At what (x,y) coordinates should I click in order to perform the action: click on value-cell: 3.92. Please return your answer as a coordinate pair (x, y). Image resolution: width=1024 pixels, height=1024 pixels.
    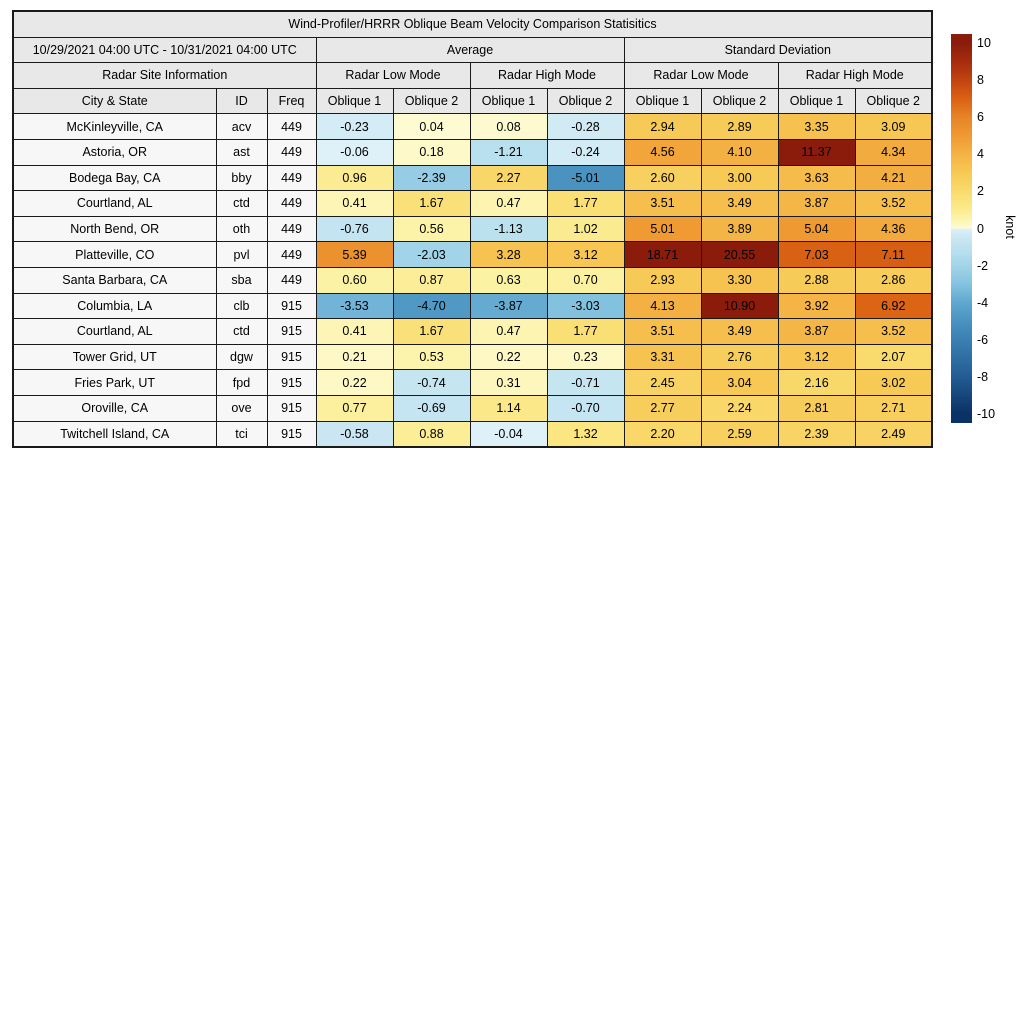
    Looking at the image, I should click on (816, 306).